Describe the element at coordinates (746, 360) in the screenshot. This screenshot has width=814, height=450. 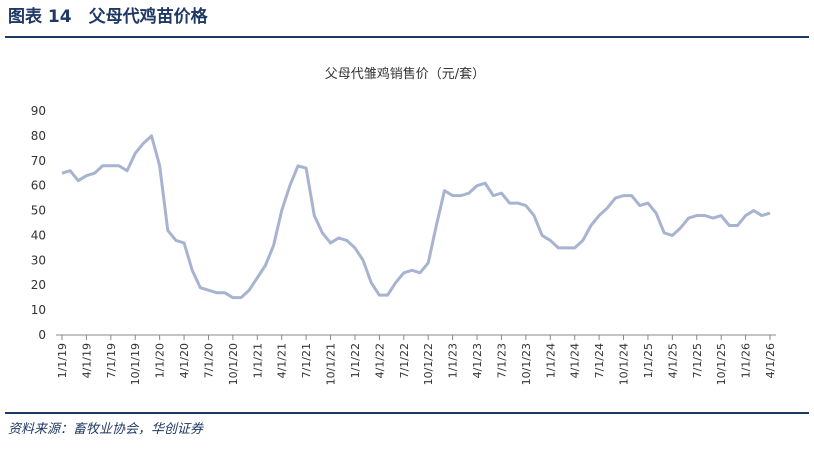
I see `x-tick-label: 1/1/26` at that location.